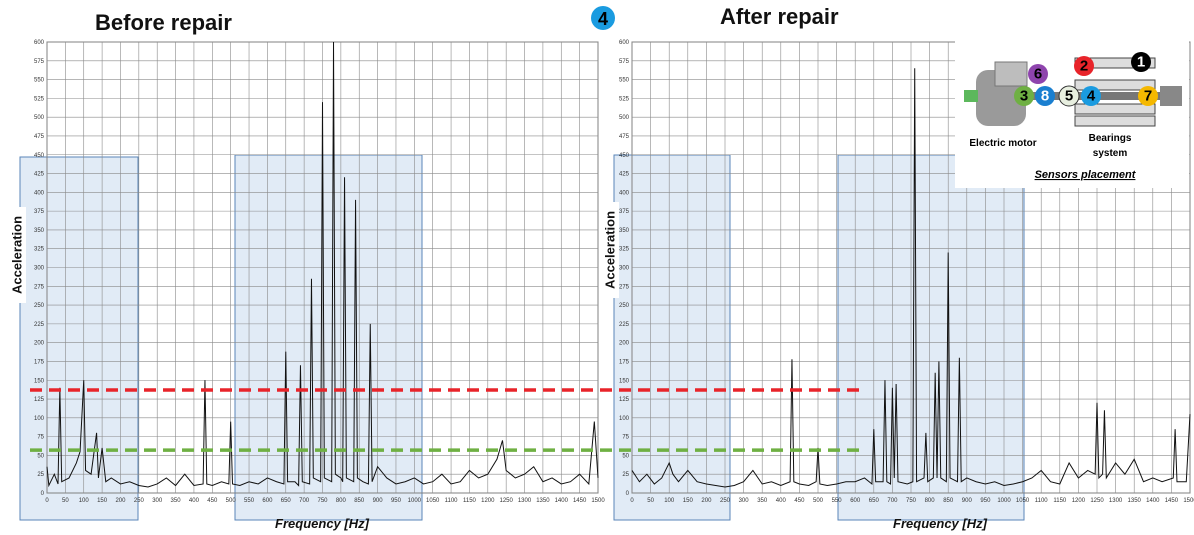  What do you see at coordinates (1023, 501) in the screenshot?
I see `x-tick-label: 1050` at bounding box center [1023, 501].